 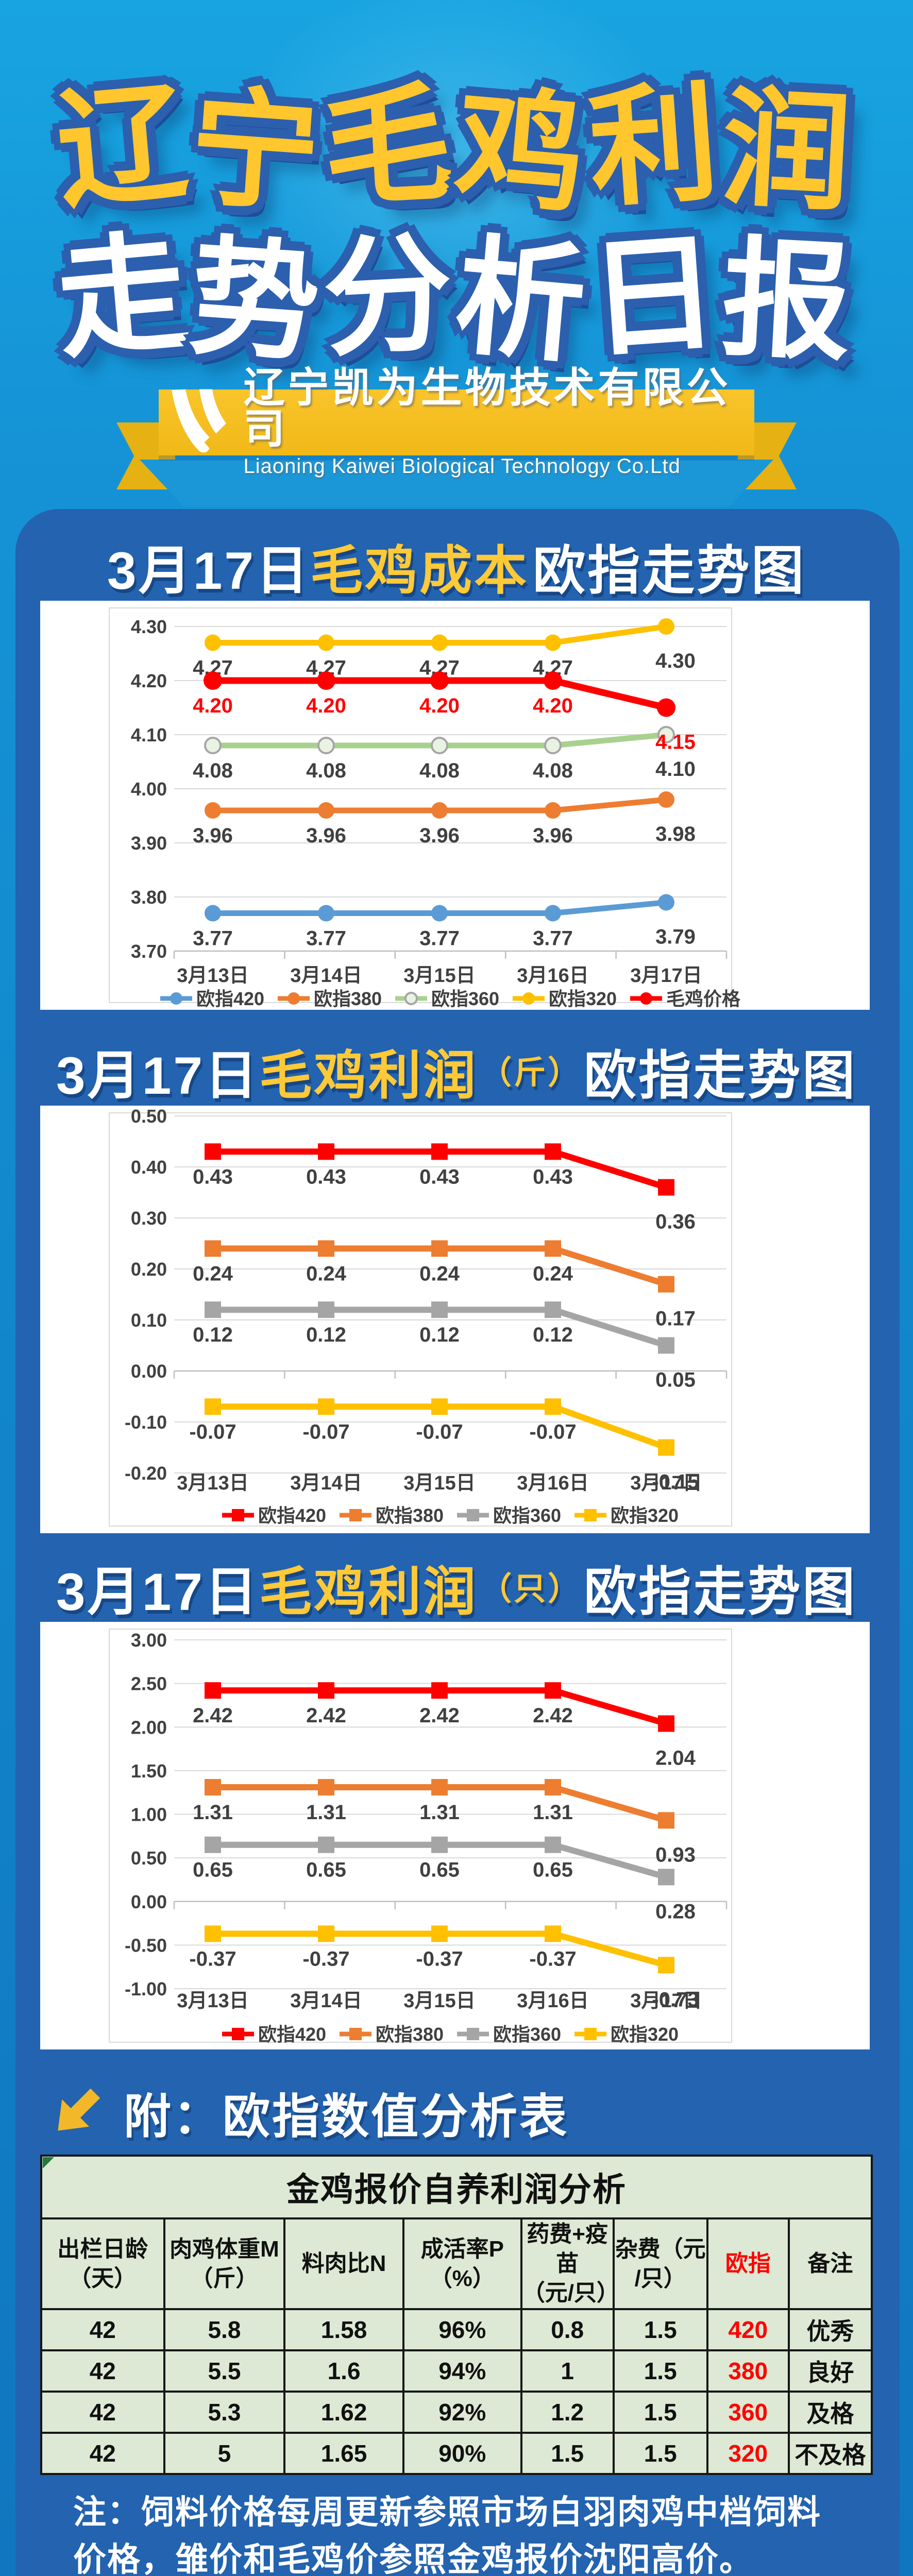 I want to click on table-cell: 5.8, so click(x=225, y=2329).